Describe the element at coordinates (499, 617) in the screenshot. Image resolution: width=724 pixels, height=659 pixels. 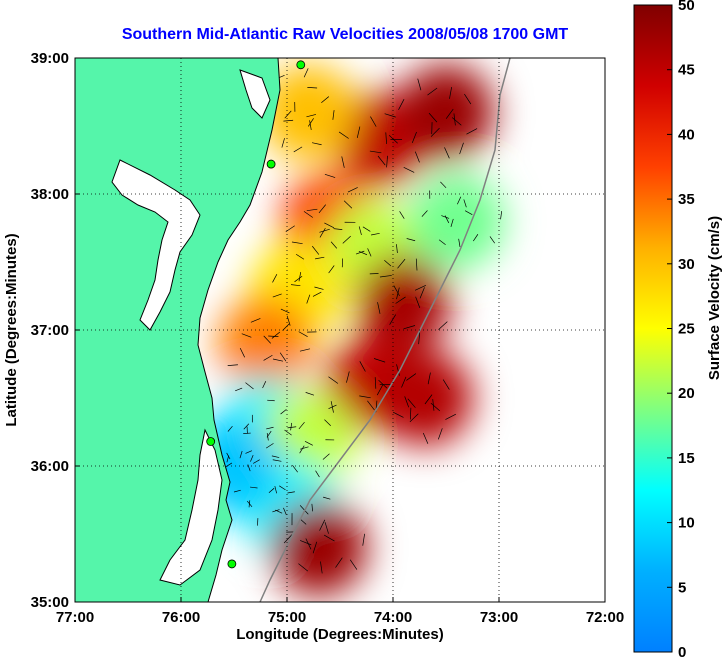
I see `x-tick-label: 73:00` at that location.